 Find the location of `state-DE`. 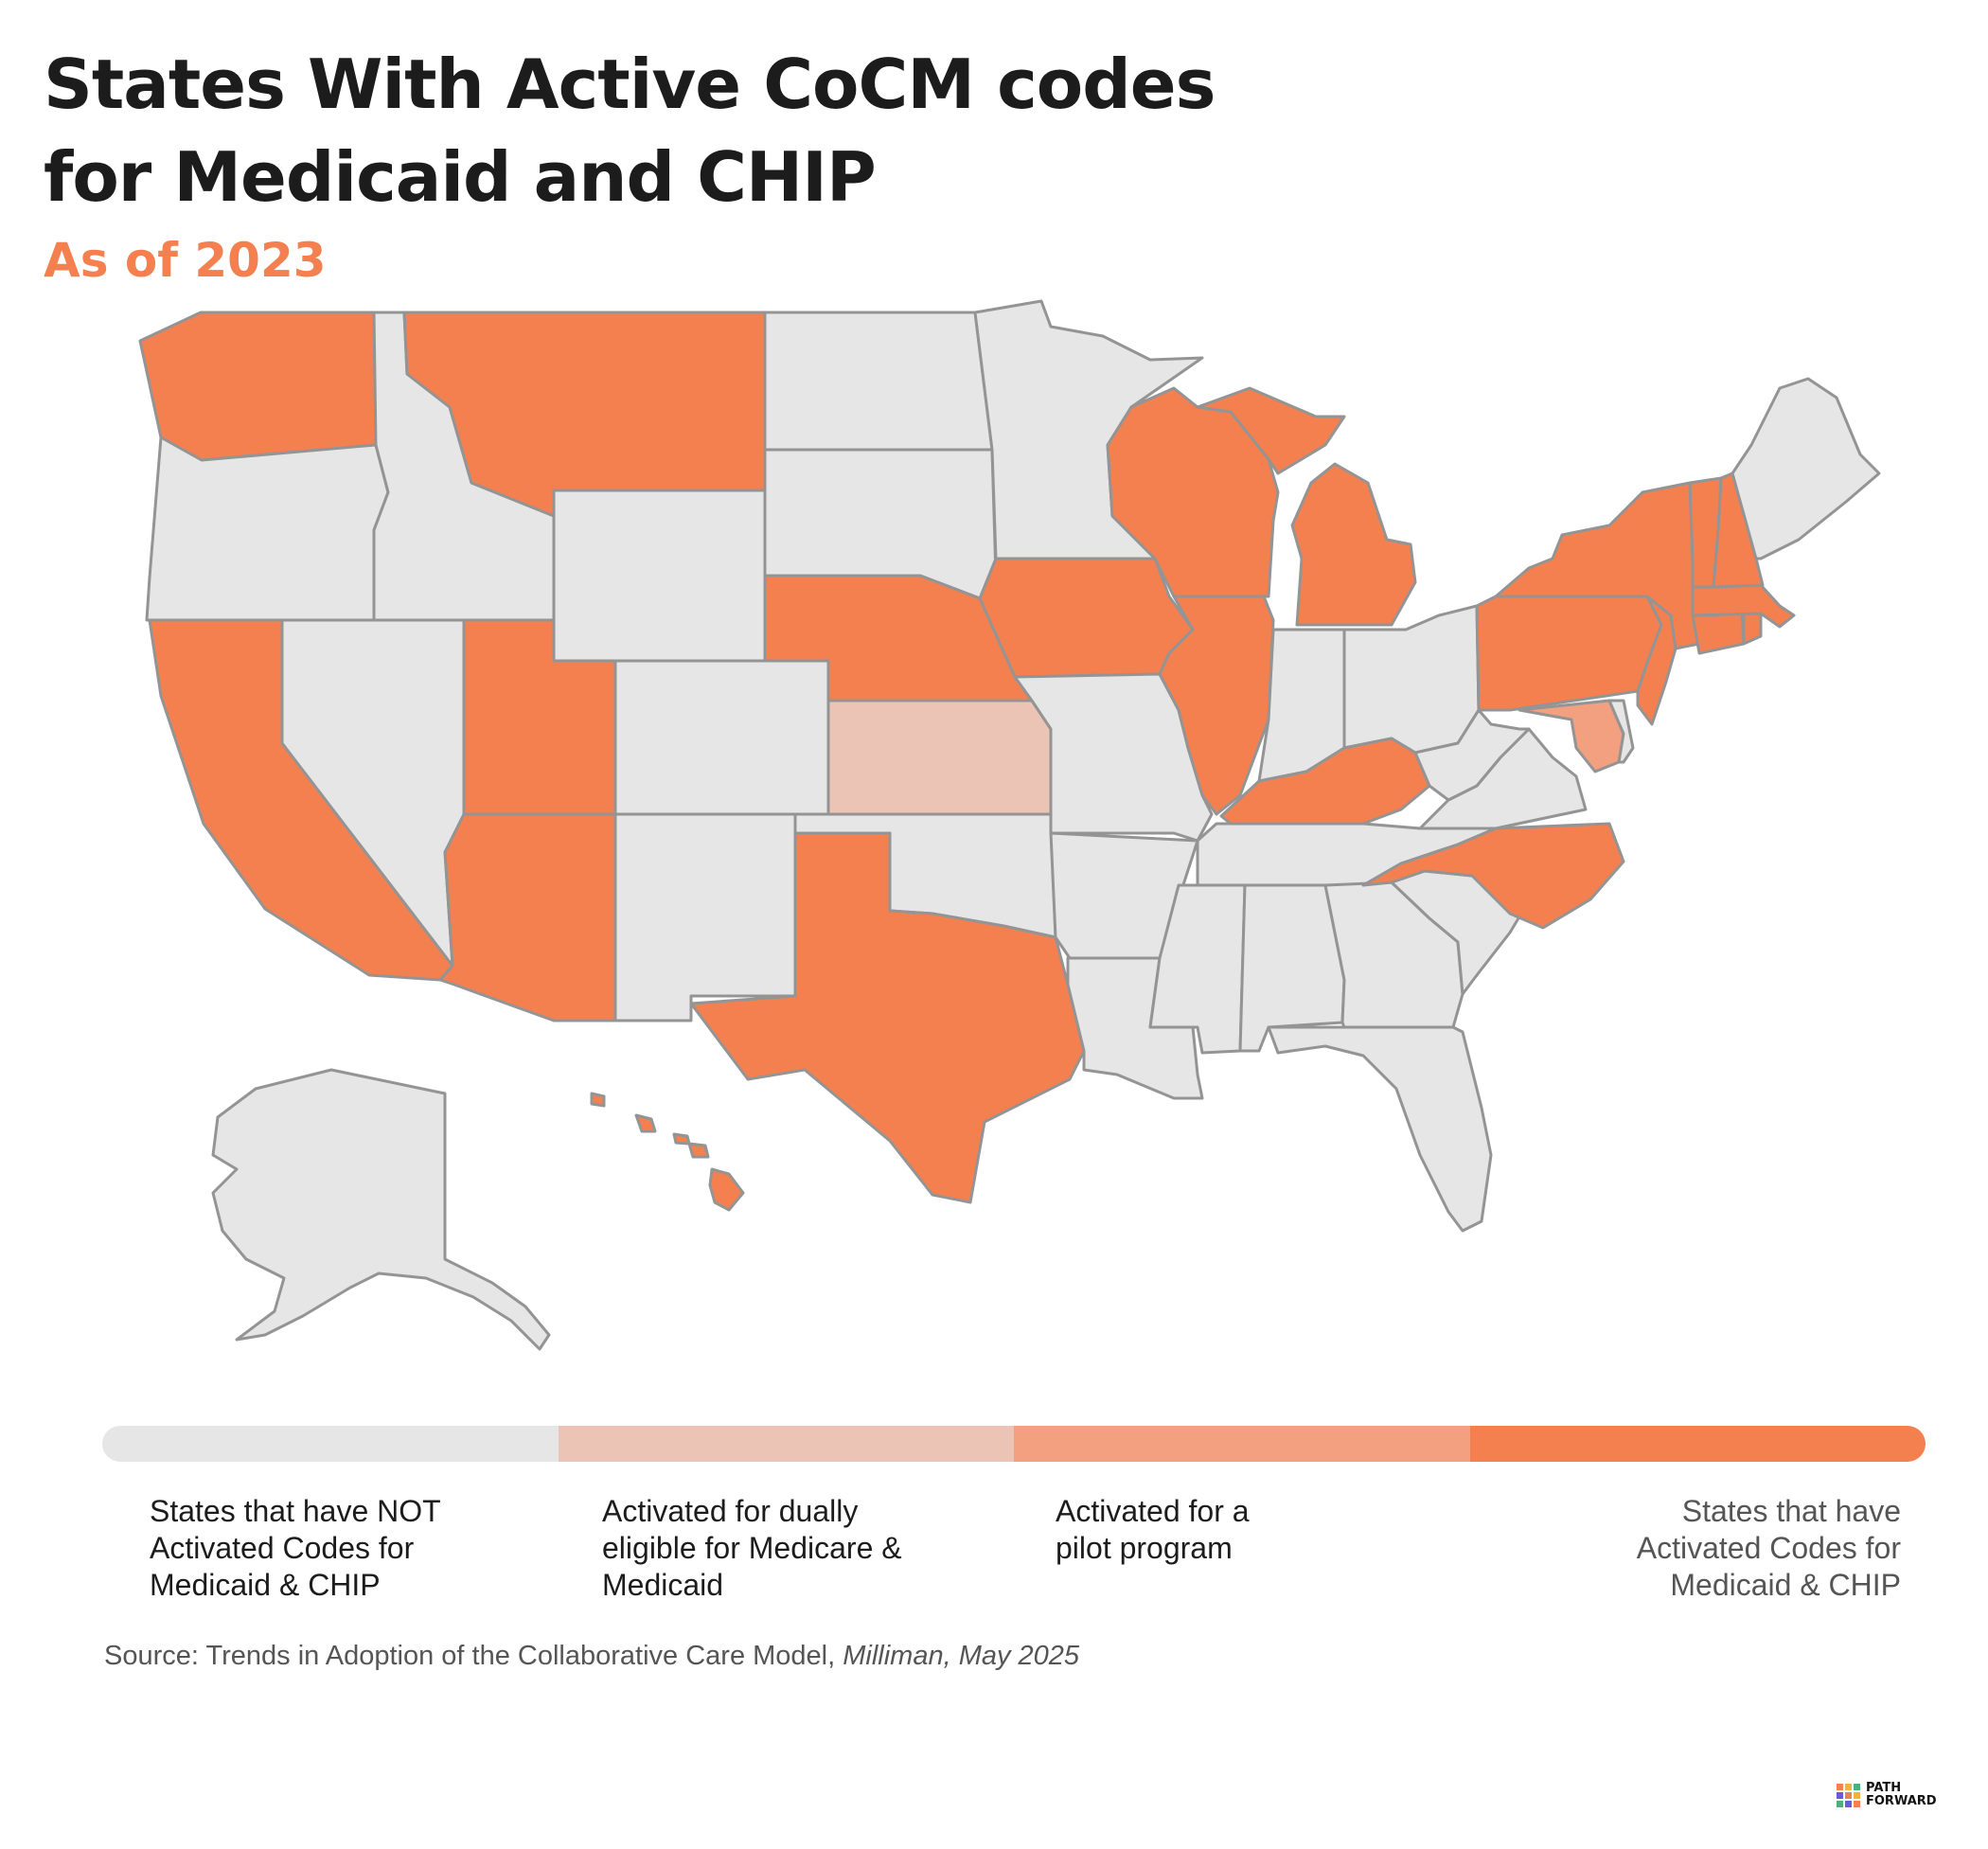

state-DE is located at coordinates (1621, 731).